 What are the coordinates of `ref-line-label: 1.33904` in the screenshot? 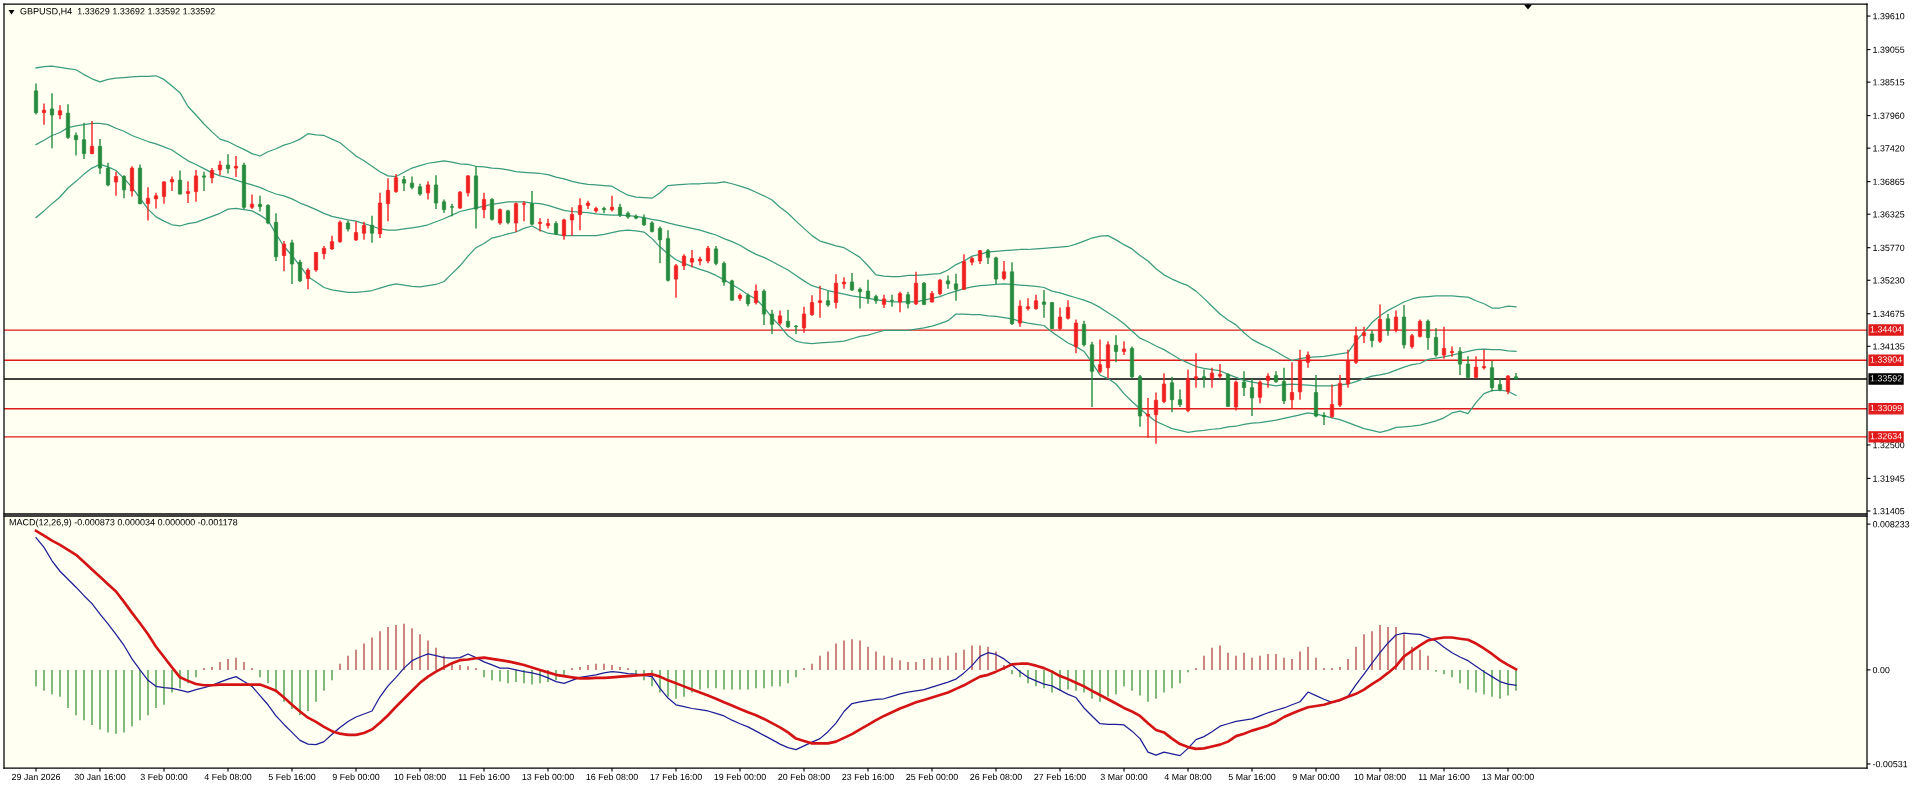 It's located at (1886, 359).